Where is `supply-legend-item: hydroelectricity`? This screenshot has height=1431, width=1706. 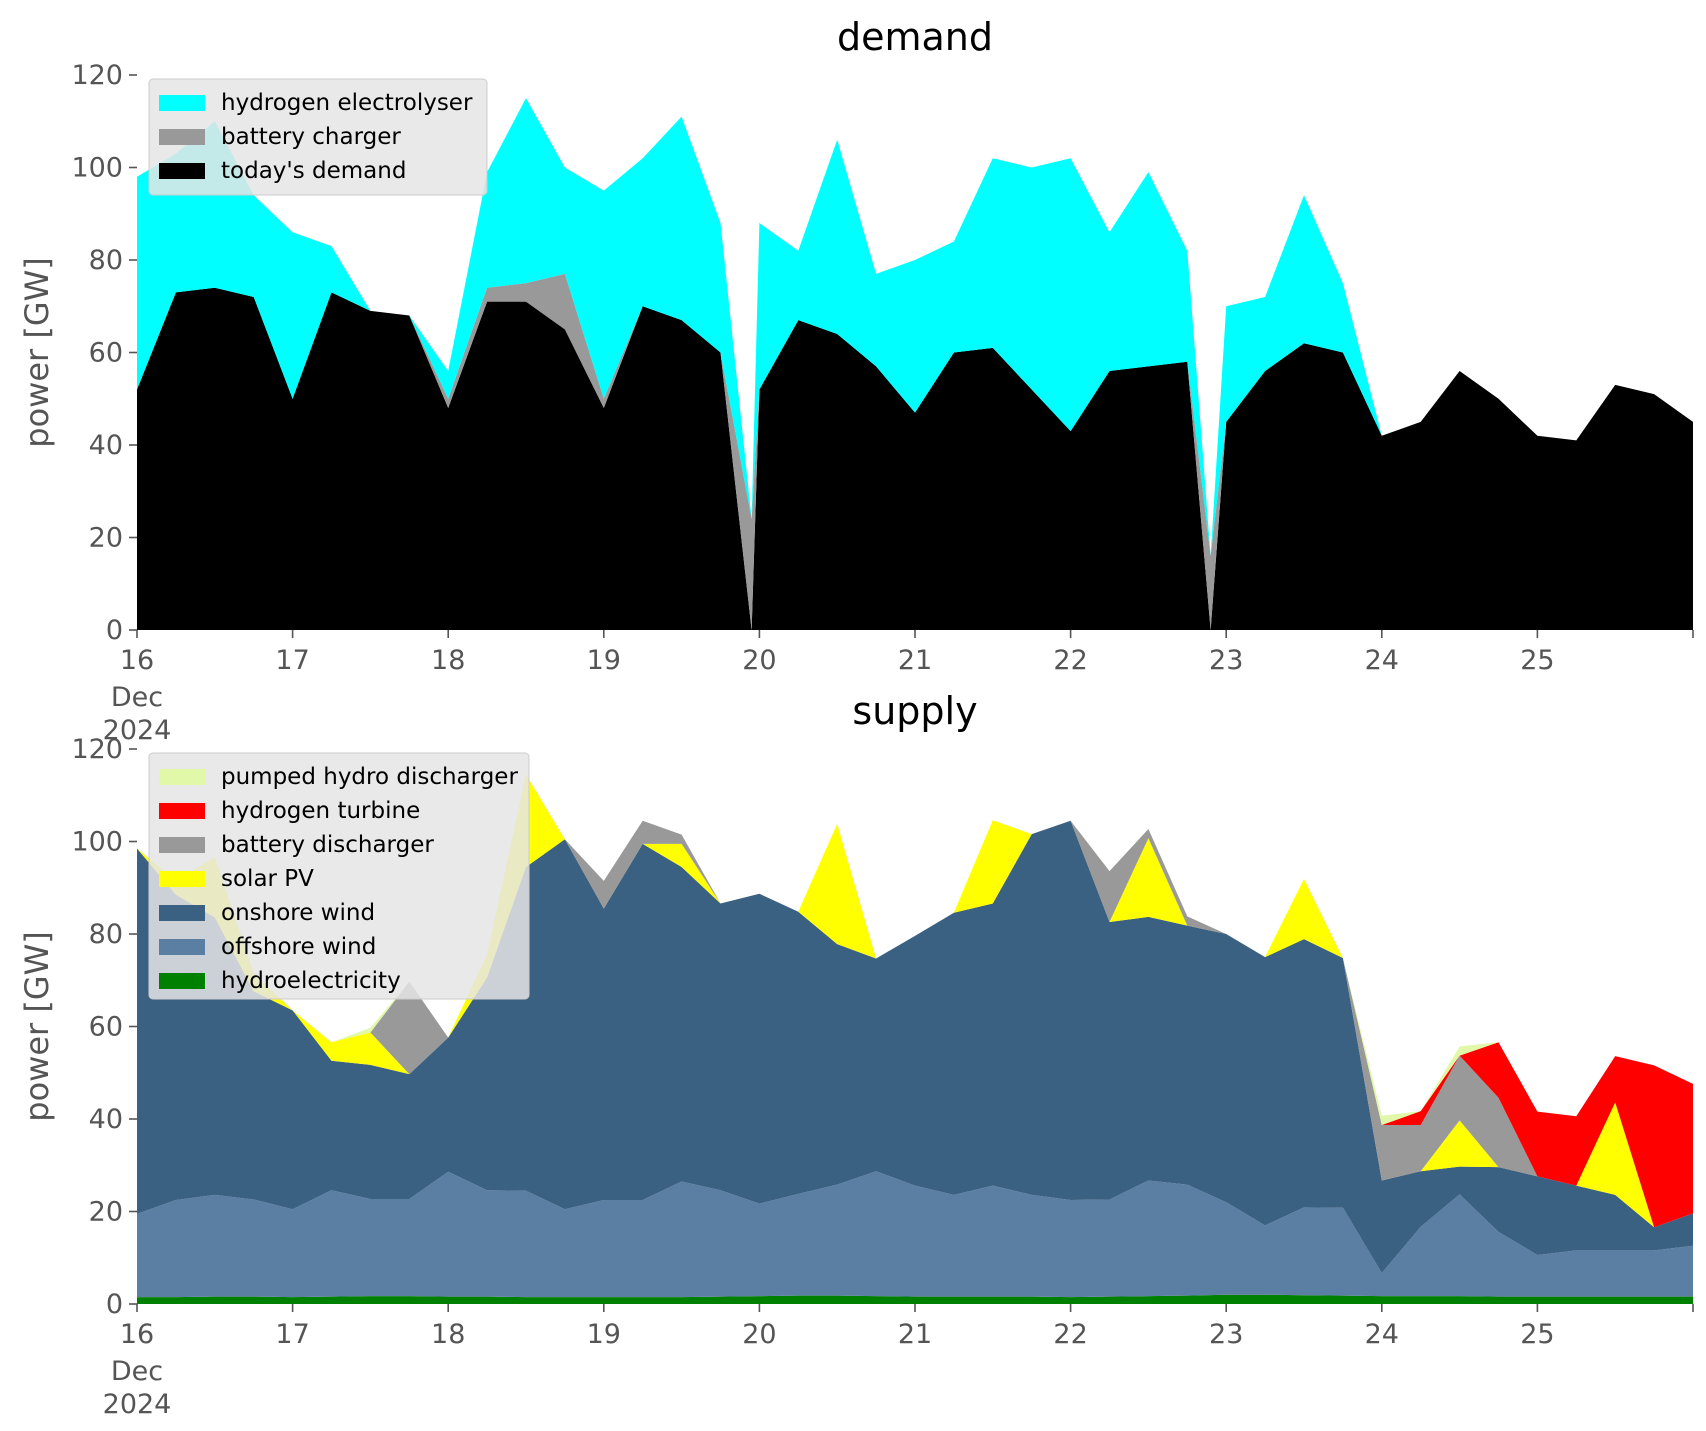
supply-legend-item: hydroelectricity is located at coordinates (280, 981).